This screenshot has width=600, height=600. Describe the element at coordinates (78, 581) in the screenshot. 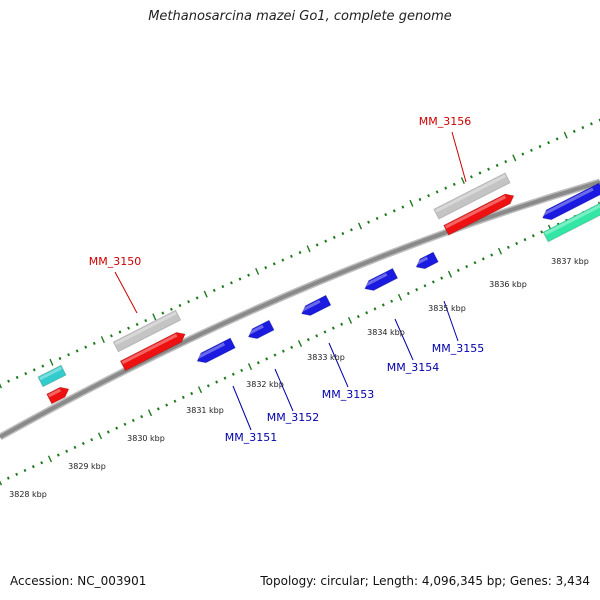

I see `accession-text: Accession: NC_003901` at that location.